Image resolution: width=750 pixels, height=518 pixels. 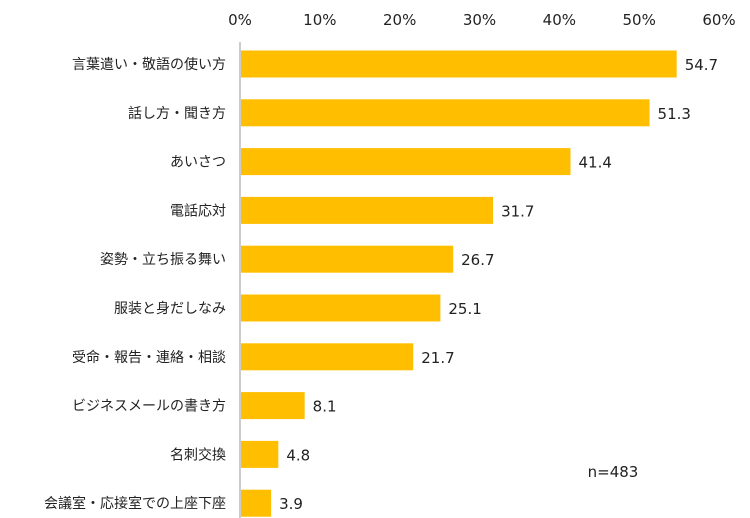 I want to click on x-axis-ticks: 0% 10% 20% 30% 40% 50% 60%, so click(x=482, y=20).